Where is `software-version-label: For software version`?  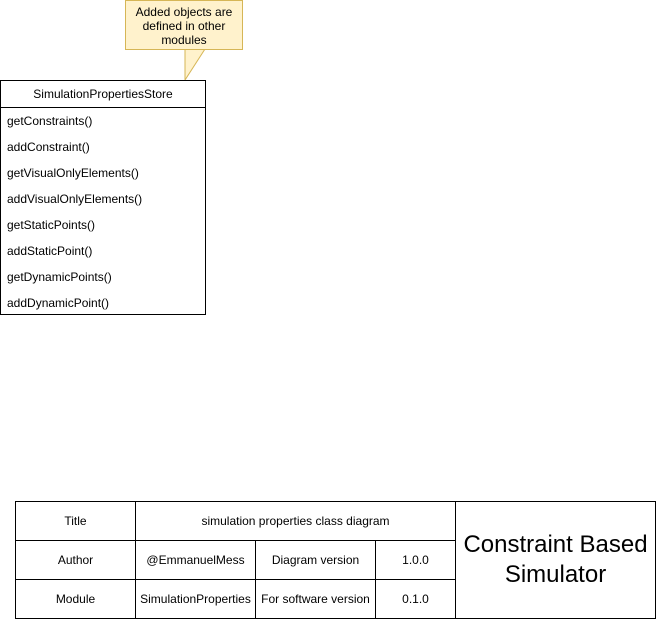 software-version-label: For software version is located at coordinates (315, 599).